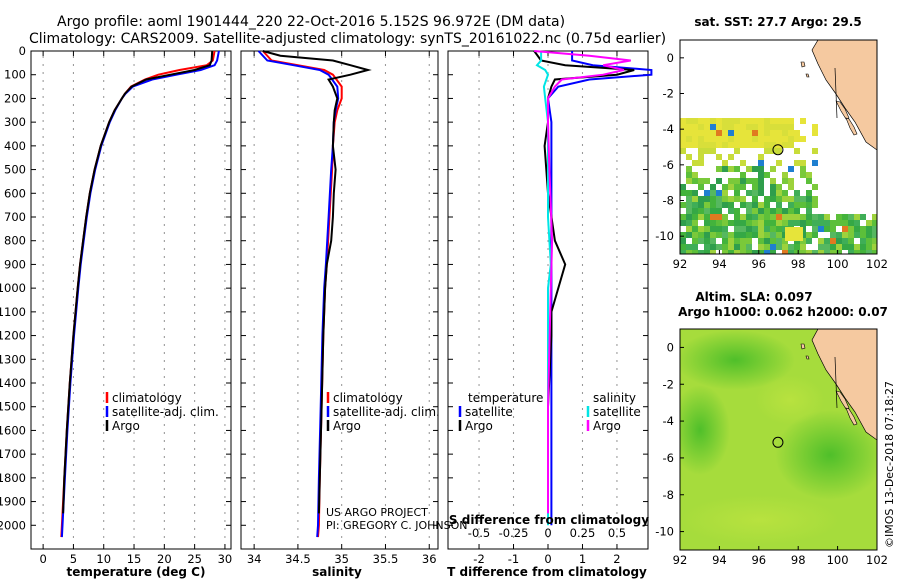 The image size is (900, 580). Describe the element at coordinates (668, 384) in the screenshot. I see `sla_map-ytick-label: -2` at that location.